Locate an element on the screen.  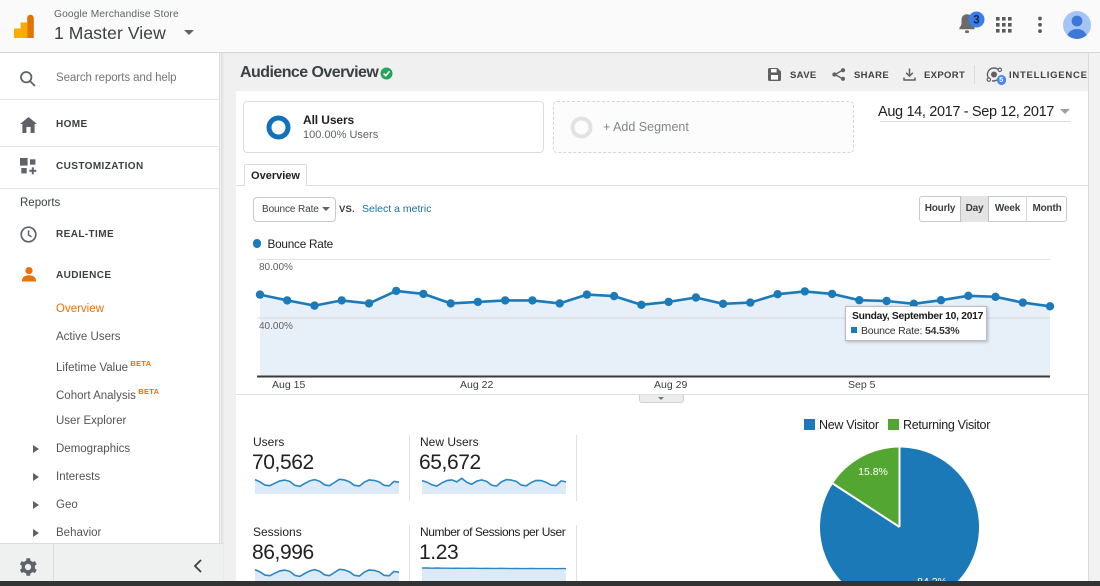
svg-text: 15.8% is located at coordinates (873, 472).